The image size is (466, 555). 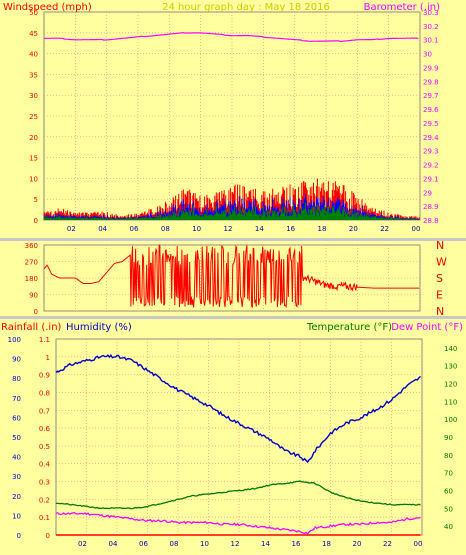 I want to click on temperature-tick-label: 100, so click(x=450, y=420).